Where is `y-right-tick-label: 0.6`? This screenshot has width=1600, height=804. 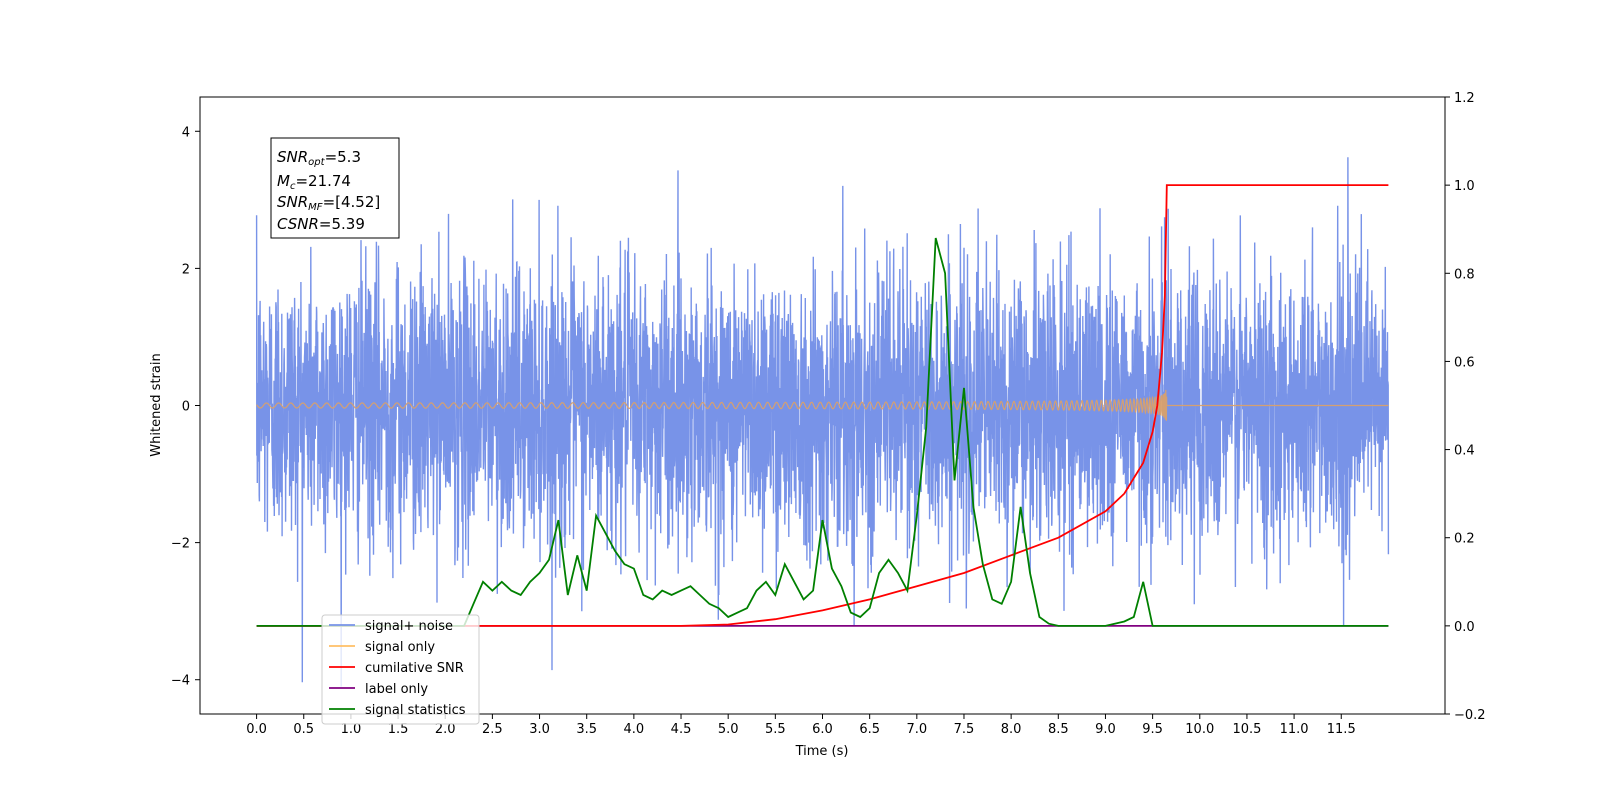
y-right-tick-label: 0.6 is located at coordinates (1464, 362).